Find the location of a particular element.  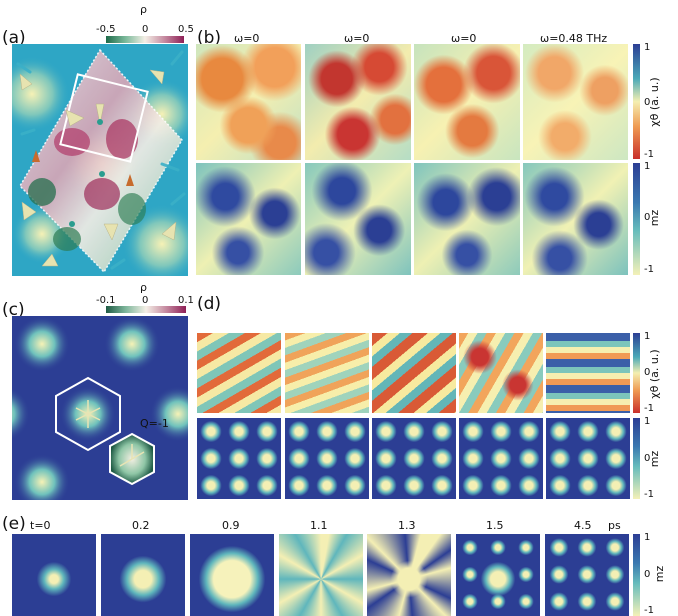

panel-e-cbar-tick-1: 1 is located at coordinates (647, 537).